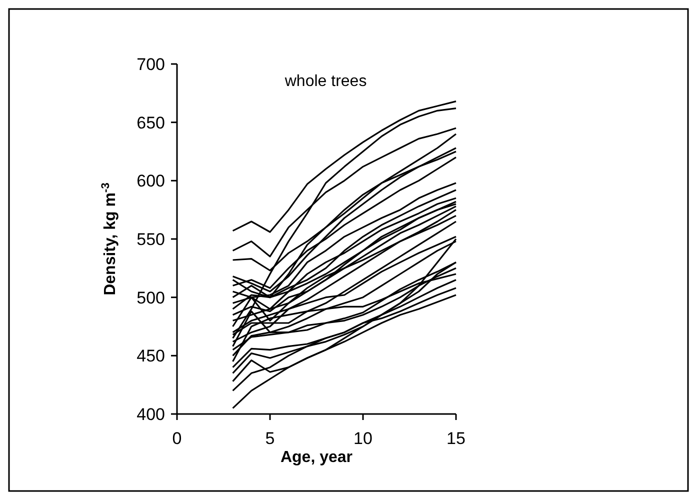 Image resolution: width=697 pixels, height=500 pixels. Describe the element at coordinates (316, 457) in the screenshot. I see `x-axis-title: Age, year` at that location.